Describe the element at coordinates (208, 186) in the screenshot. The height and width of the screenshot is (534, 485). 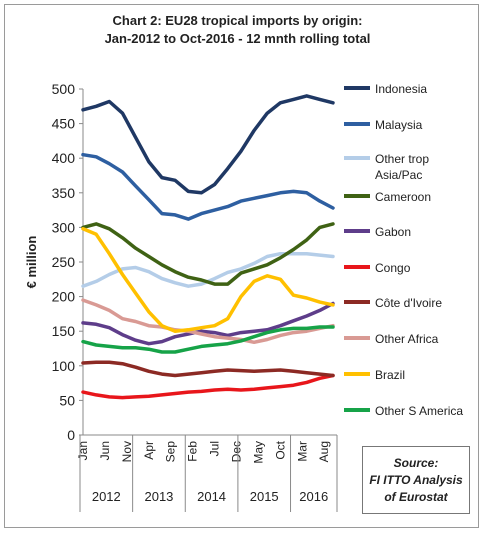
I see `series-line-malaysia` at that location.